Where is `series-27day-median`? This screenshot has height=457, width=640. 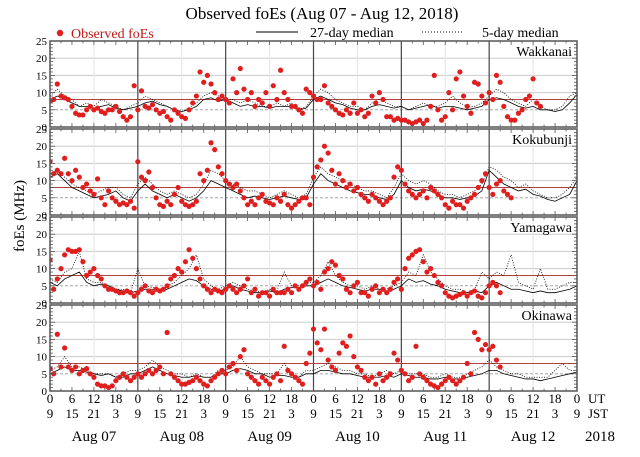 series-27day-median is located at coordinates (313, 185).